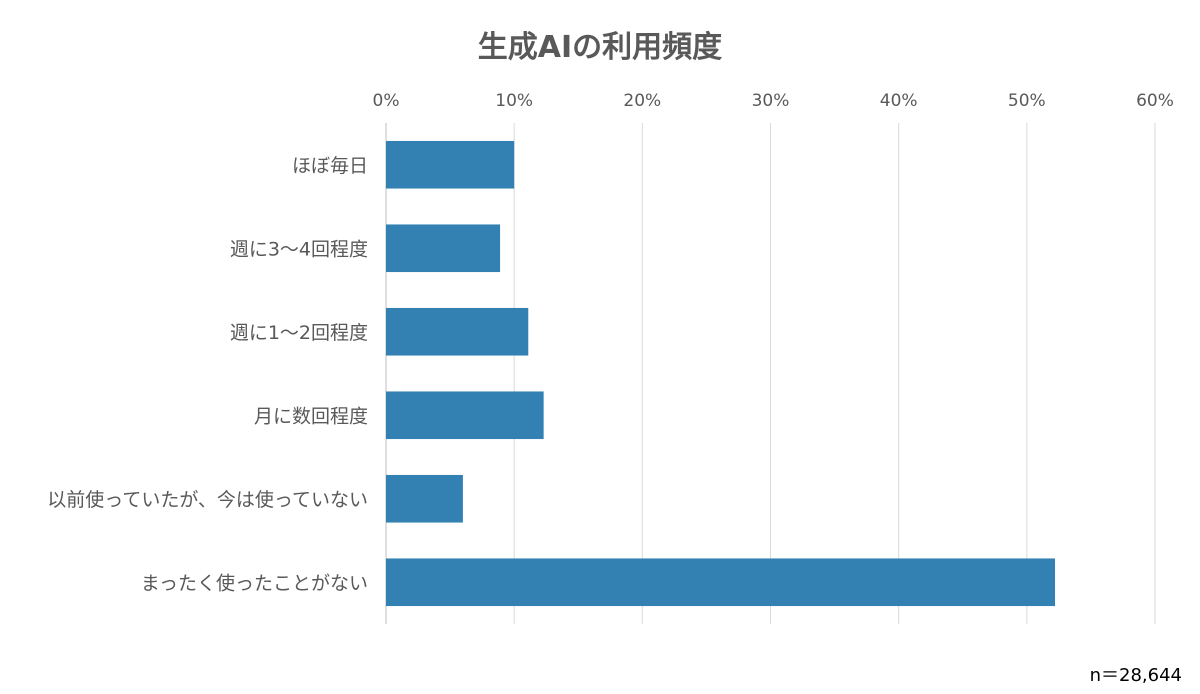  What do you see at coordinates (330, 166) in the screenshot?
I see `category-label: ほぼ毎日` at bounding box center [330, 166].